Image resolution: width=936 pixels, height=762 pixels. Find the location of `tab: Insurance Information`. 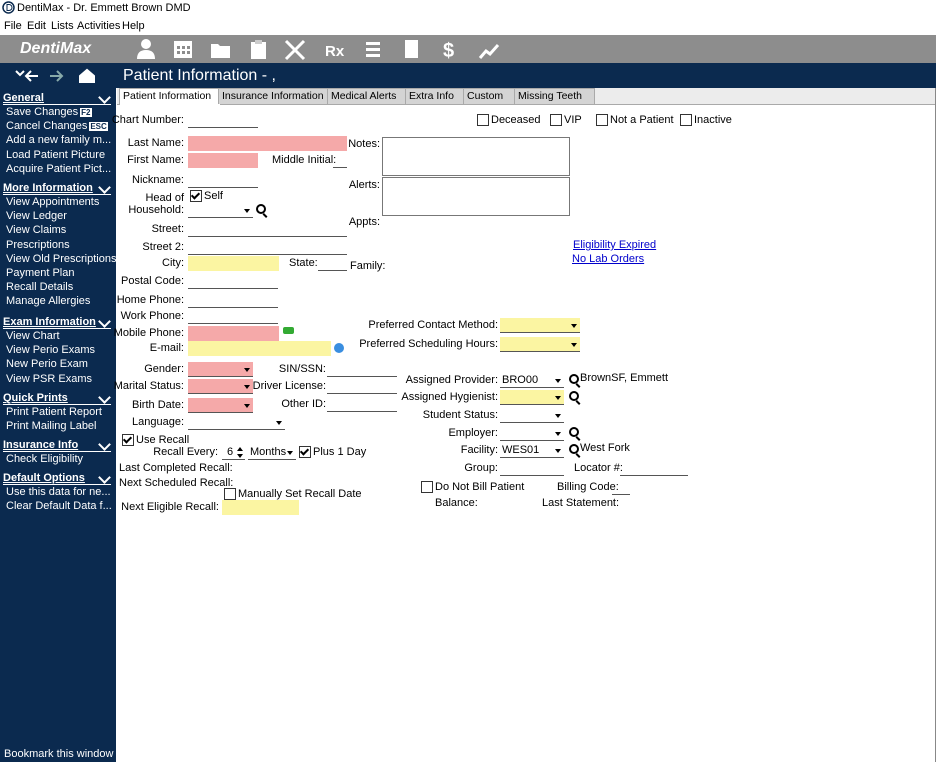

tab: Insurance Information is located at coordinates (274, 96).